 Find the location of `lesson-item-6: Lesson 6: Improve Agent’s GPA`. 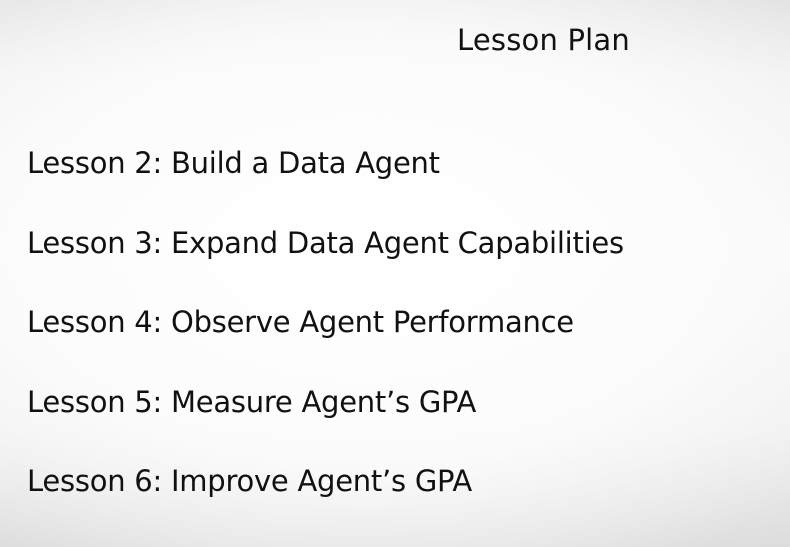

lesson-item-6: Lesson 6: Improve Agent’s GPA is located at coordinates (250, 481).